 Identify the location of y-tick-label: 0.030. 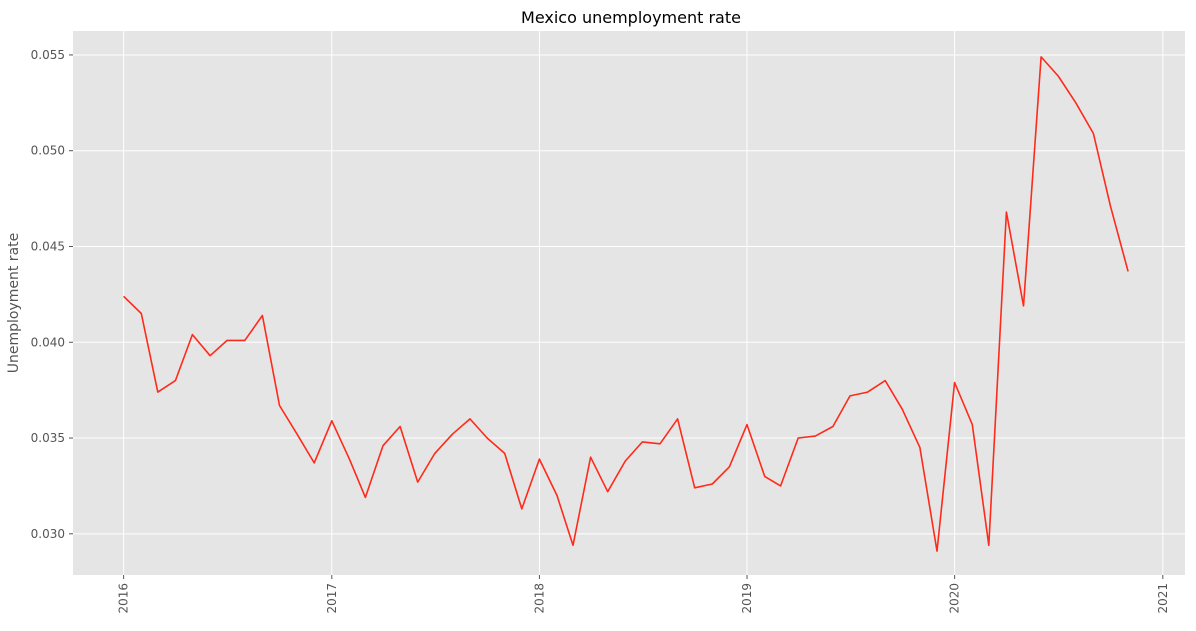
(48, 534).